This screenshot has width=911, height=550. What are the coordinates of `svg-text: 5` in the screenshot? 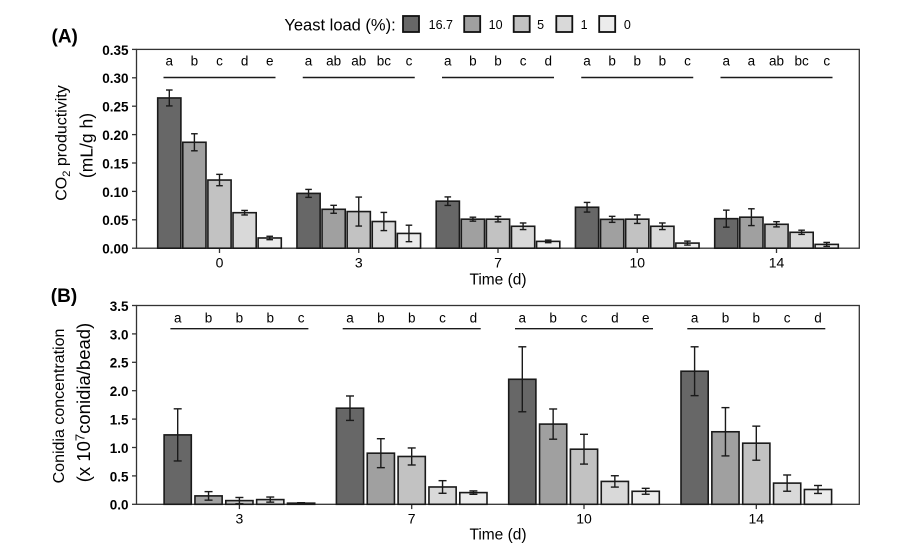 It's located at (540, 25).